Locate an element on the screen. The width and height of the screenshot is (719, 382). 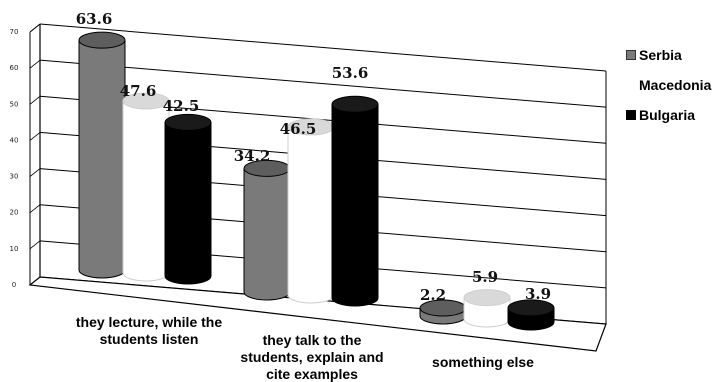
legend-swatch-serbia is located at coordinates (631, 55).